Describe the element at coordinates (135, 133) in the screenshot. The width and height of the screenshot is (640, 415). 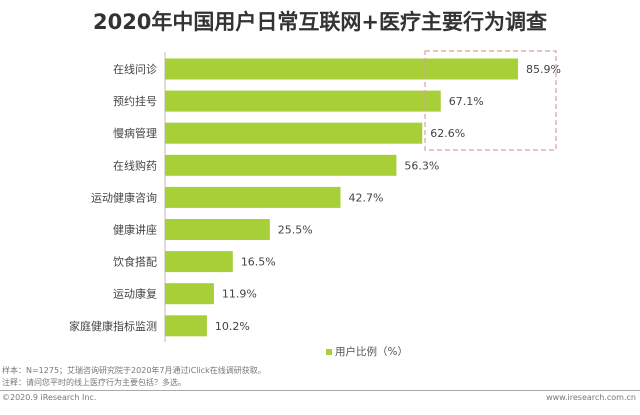
I see `category-label: 慢病管理` at that location.